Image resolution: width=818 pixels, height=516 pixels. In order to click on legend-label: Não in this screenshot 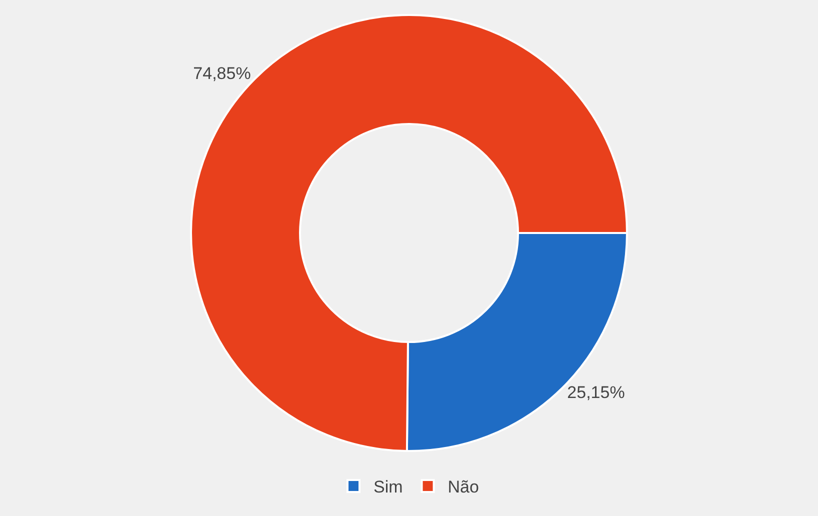, I will do `click(463, 487)`.